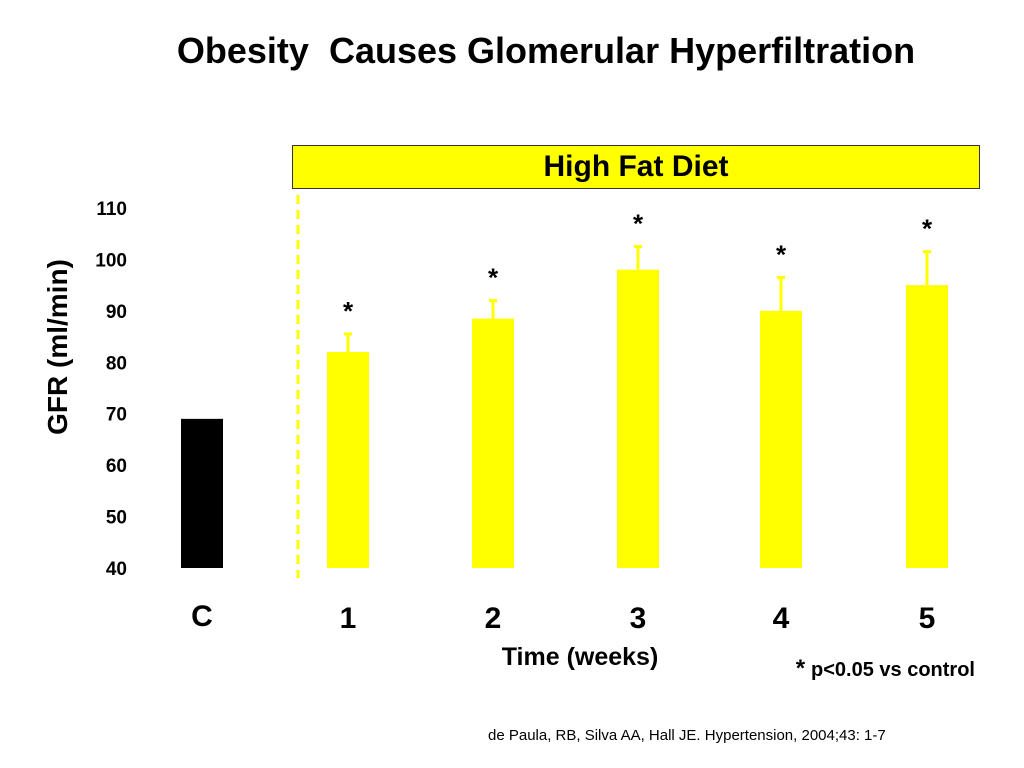 This screenshot has height=768, width=1024. I want to click on y-tick-label: 40, so click(116, 569).